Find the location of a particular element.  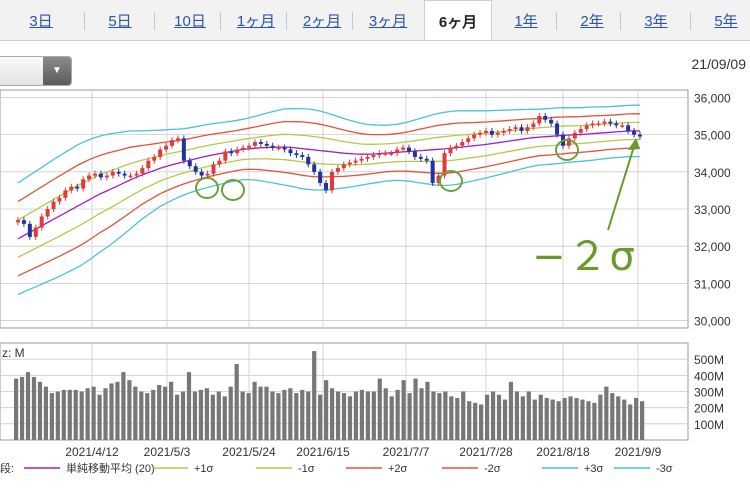

touch-circle is located at coordinates (233, 190).